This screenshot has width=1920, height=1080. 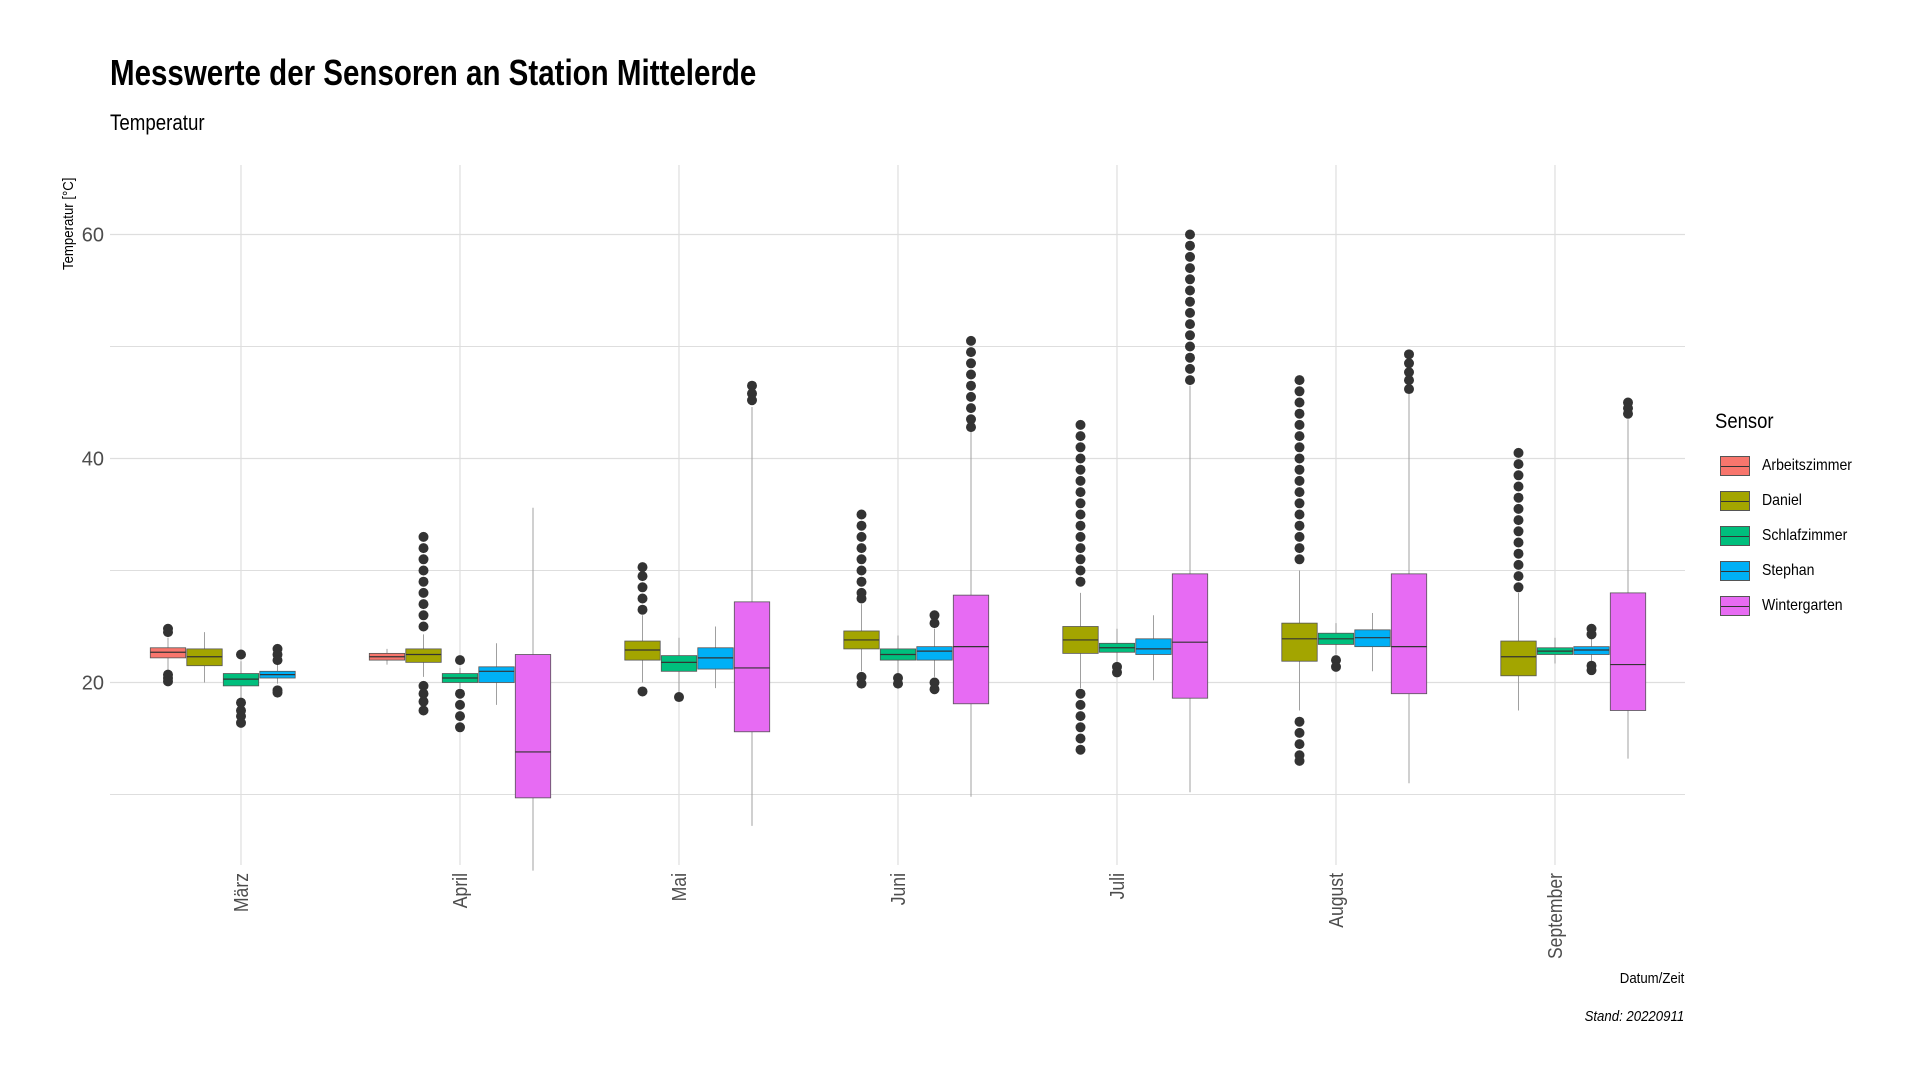 I want to click on x-tick-label: März, so click(x=241, y=892).